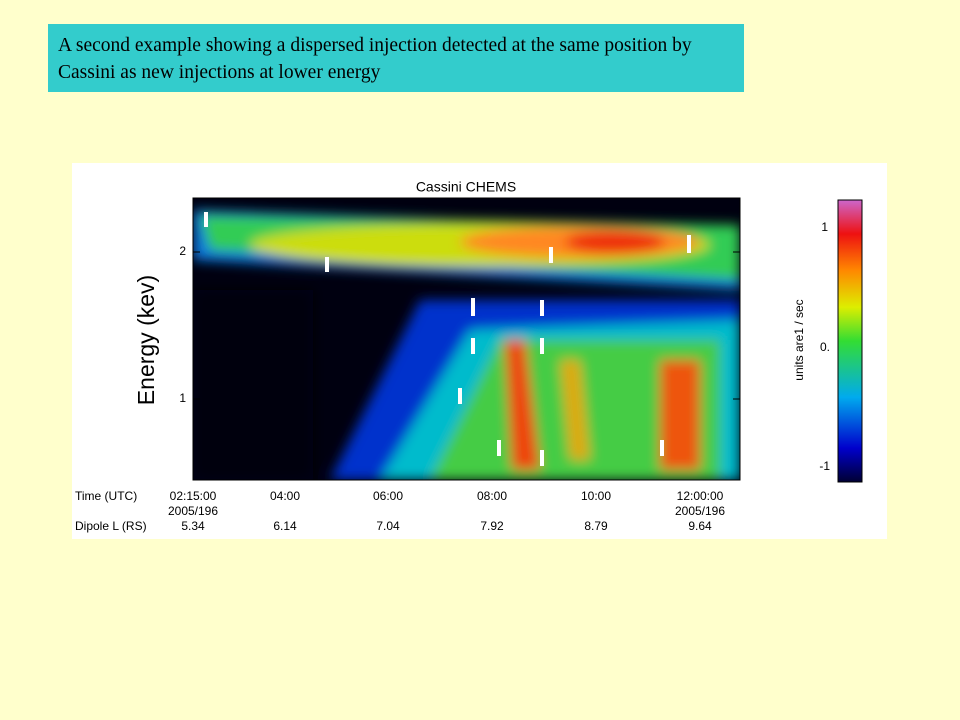 This screenshot has height=720, width=960. Describe the element at coordinates (466, 187) in the screenshot. I see `figure-title: Cassini CHEMS` at that location.